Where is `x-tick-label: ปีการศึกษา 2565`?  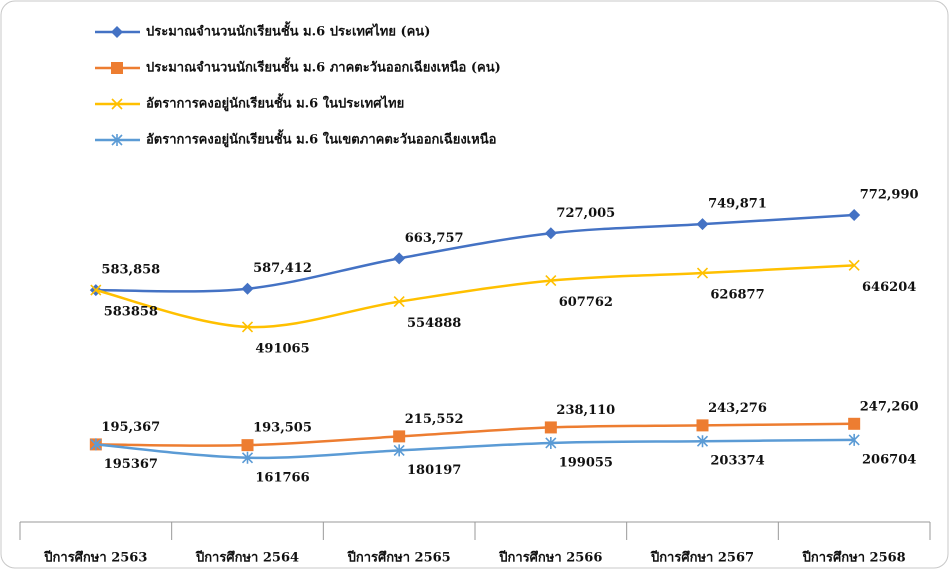 x-tick-label: ปีการศึกษา 2565 is located at coordinates (399, 558).